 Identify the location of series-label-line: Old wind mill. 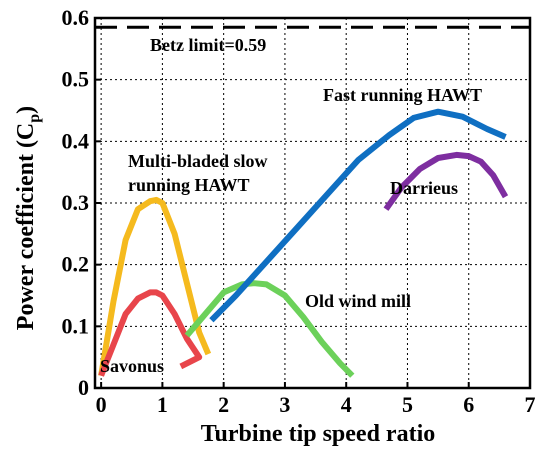
(358, 301).